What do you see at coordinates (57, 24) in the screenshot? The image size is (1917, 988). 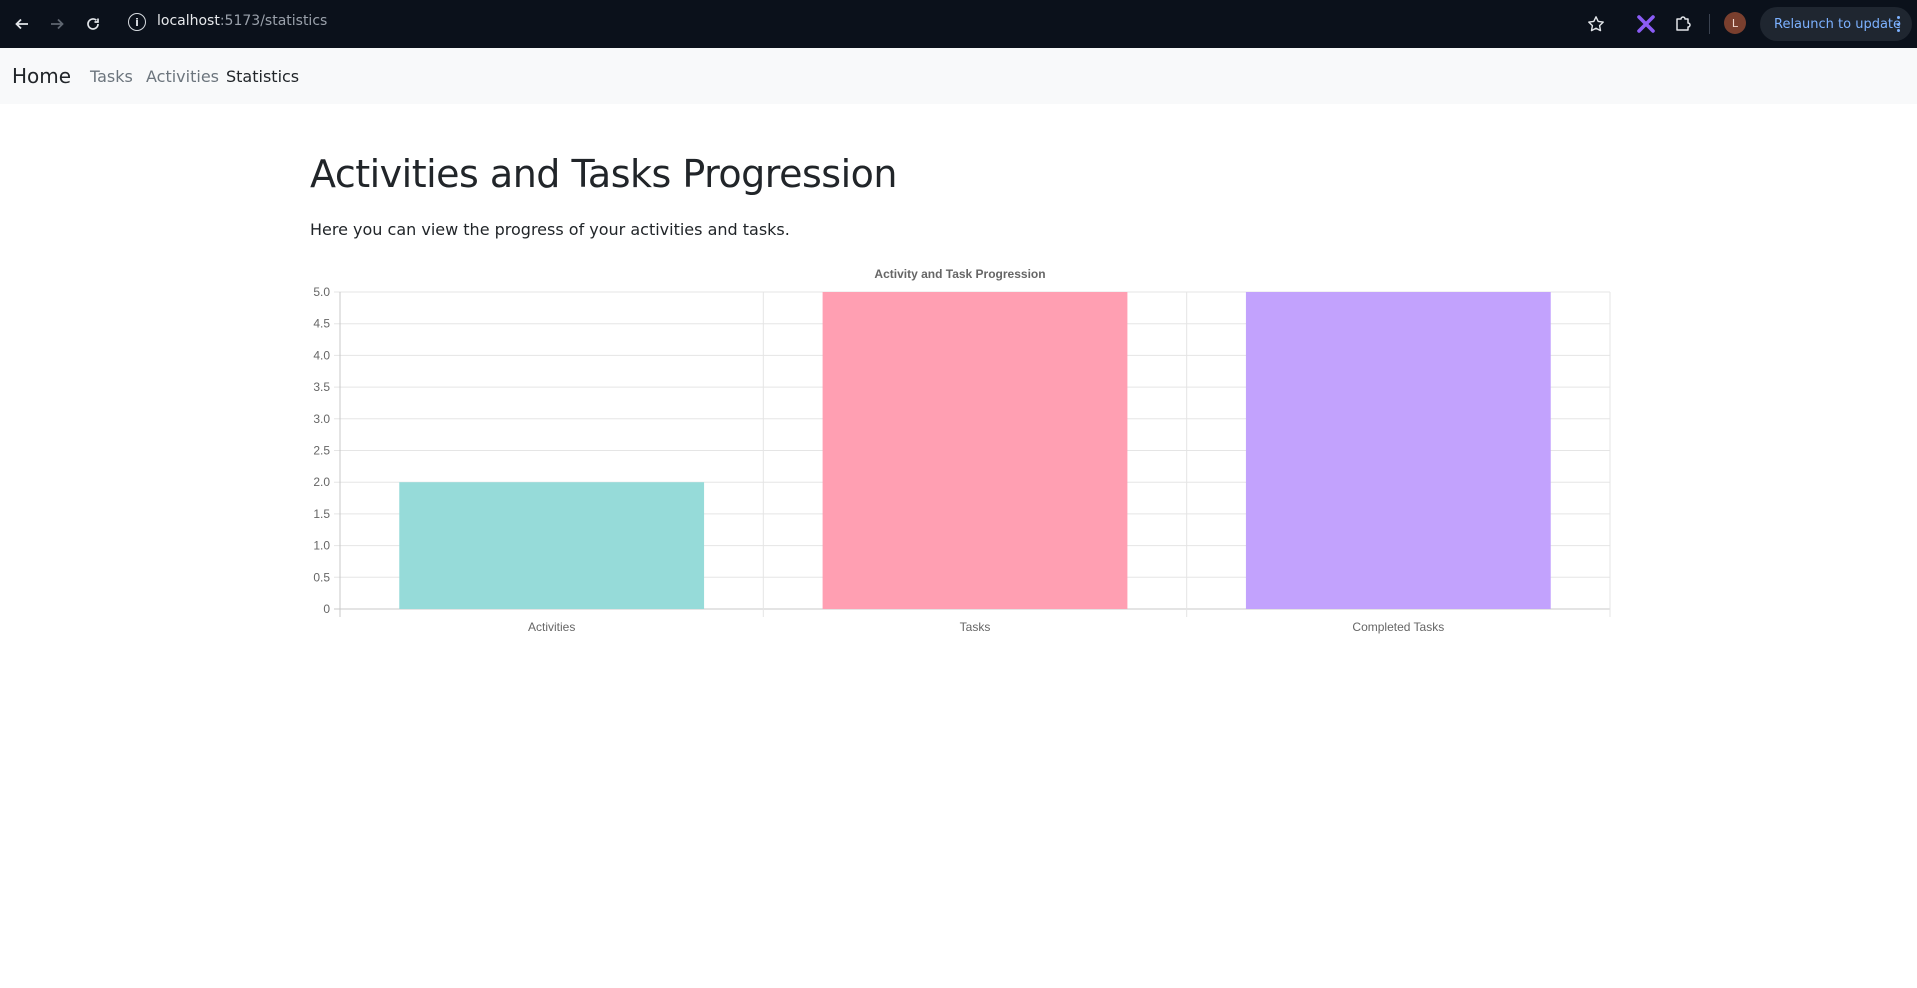 I see `forward-arrow-icon` at bounding box center [57, 24].